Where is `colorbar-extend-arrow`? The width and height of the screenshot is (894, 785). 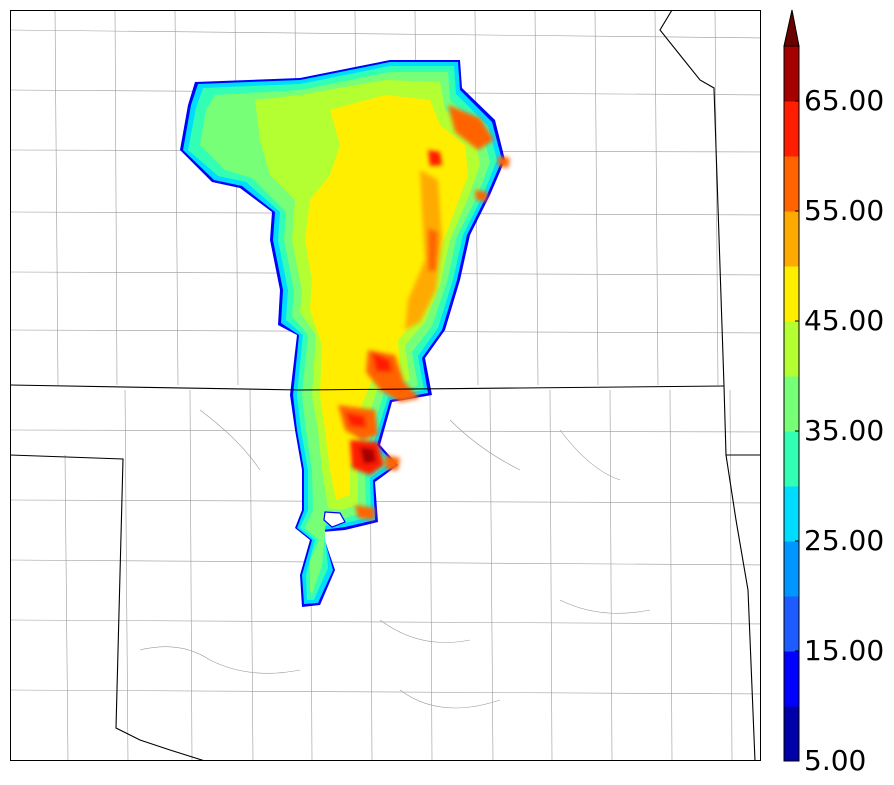
colorbar-extend-arrow is located at coordinates (791, 28).